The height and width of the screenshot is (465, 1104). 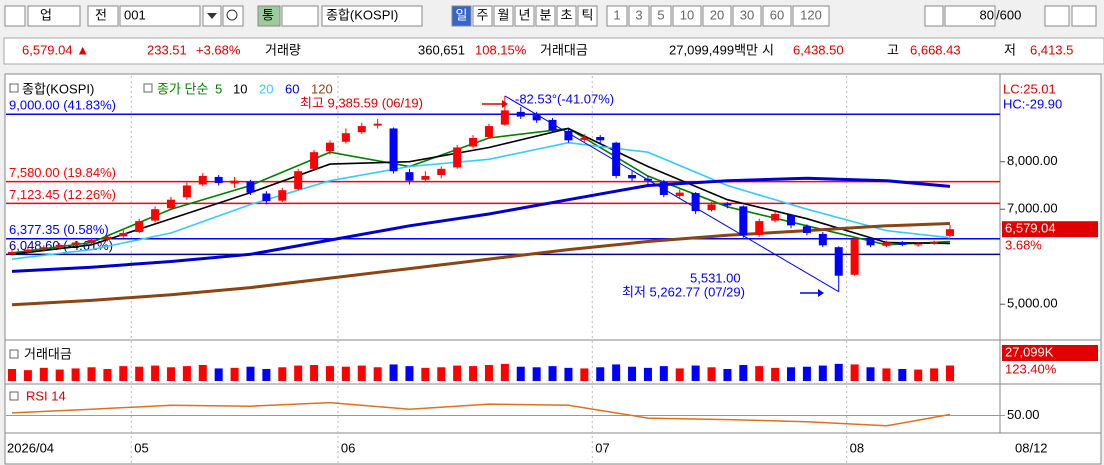 I want to click on low-label: 저, so click(x=1010, y=49).